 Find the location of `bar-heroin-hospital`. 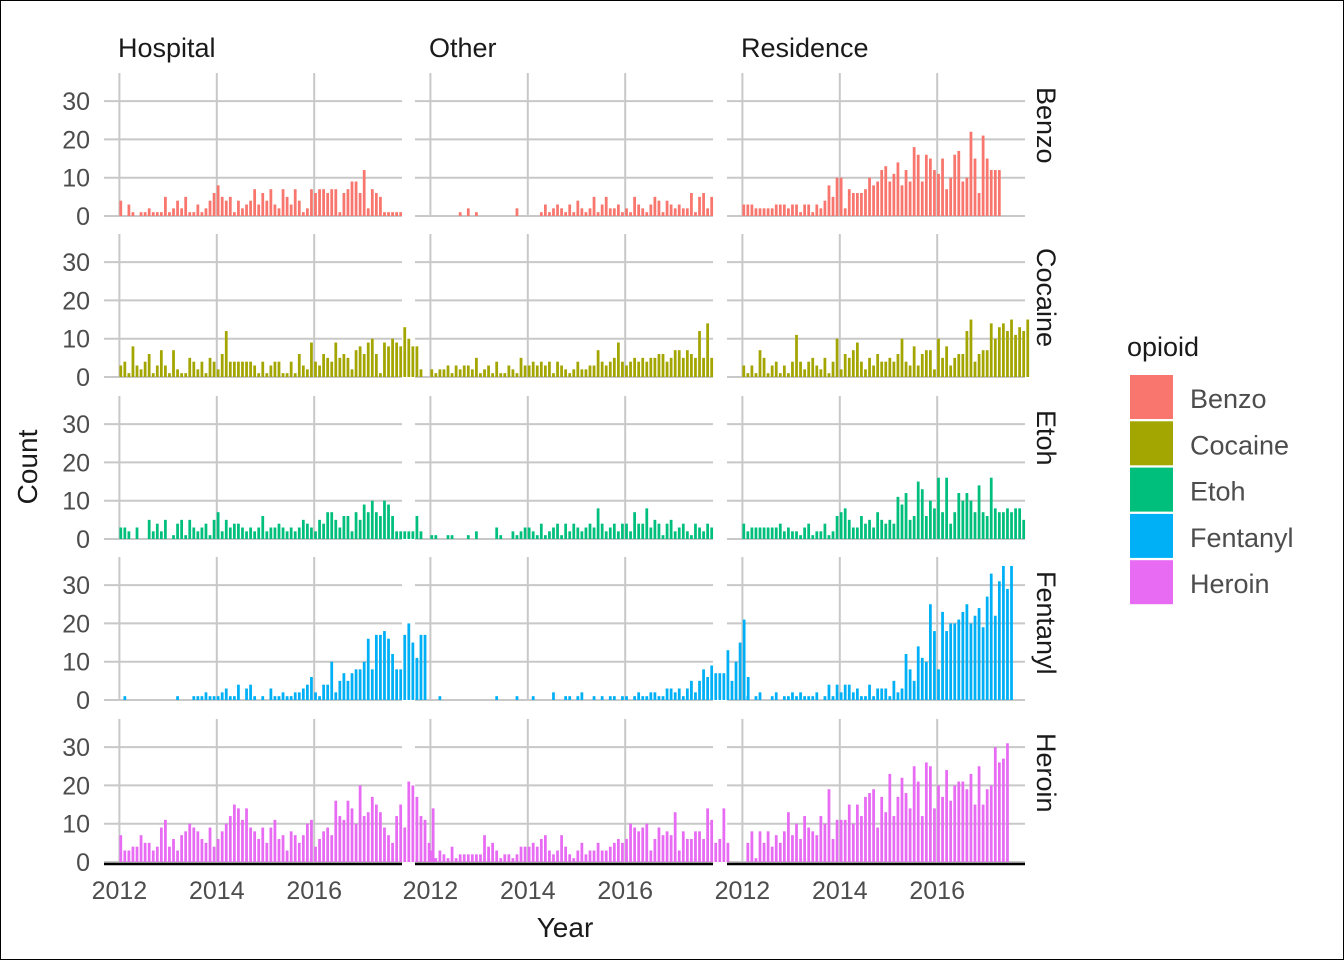

bar-heroin-hospital is located at coordinates (413, 823).